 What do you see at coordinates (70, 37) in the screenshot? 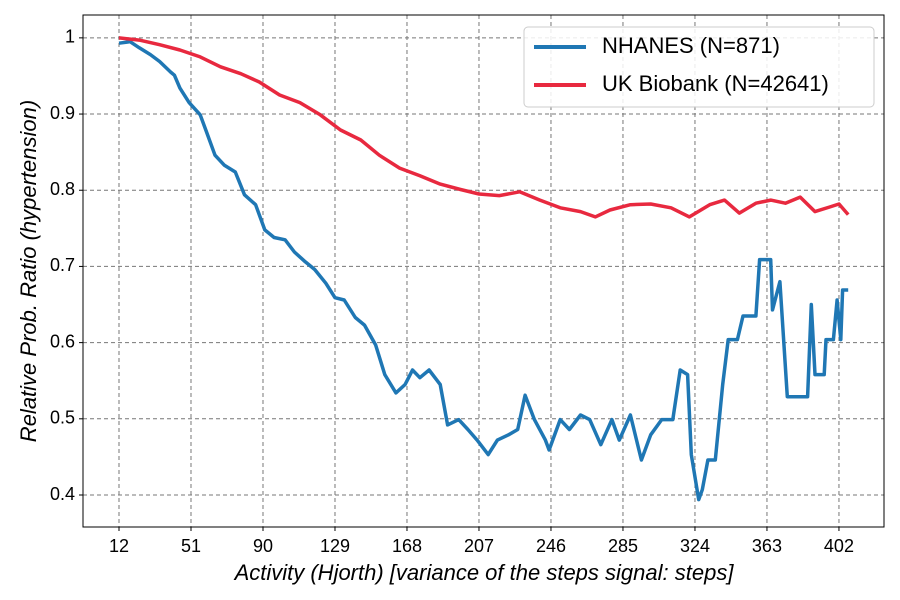
I see `y-tick-label: 1` at bounding box center [70, 37].